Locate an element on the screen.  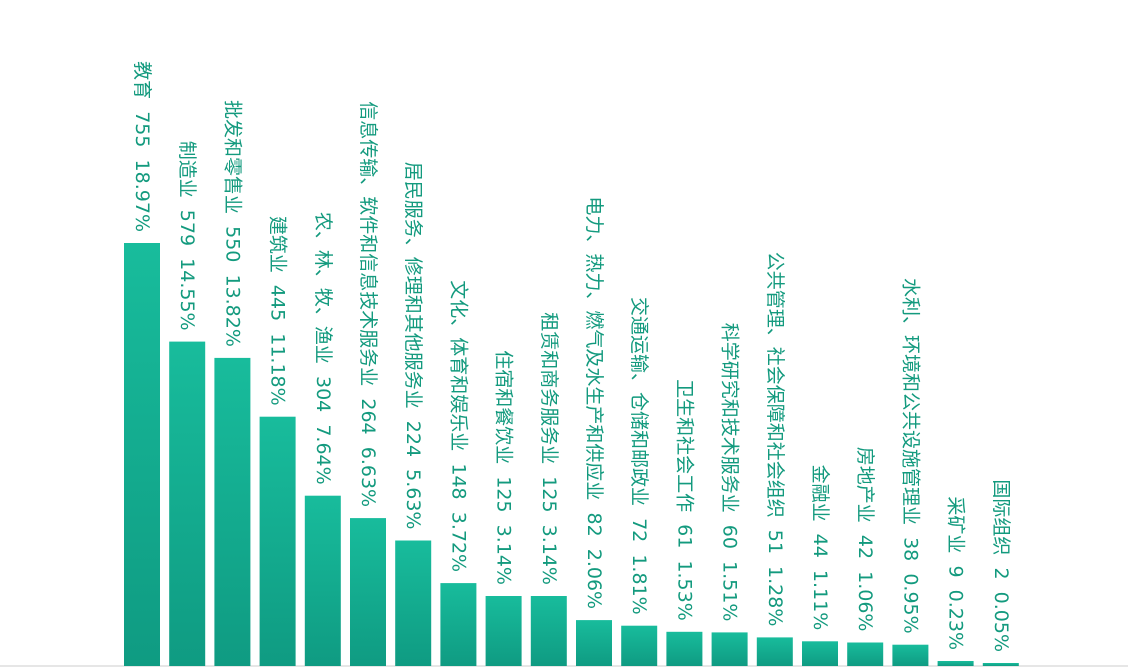
bar-label-1: 制造业 579 14.55% is located at coordinates (187, 236).